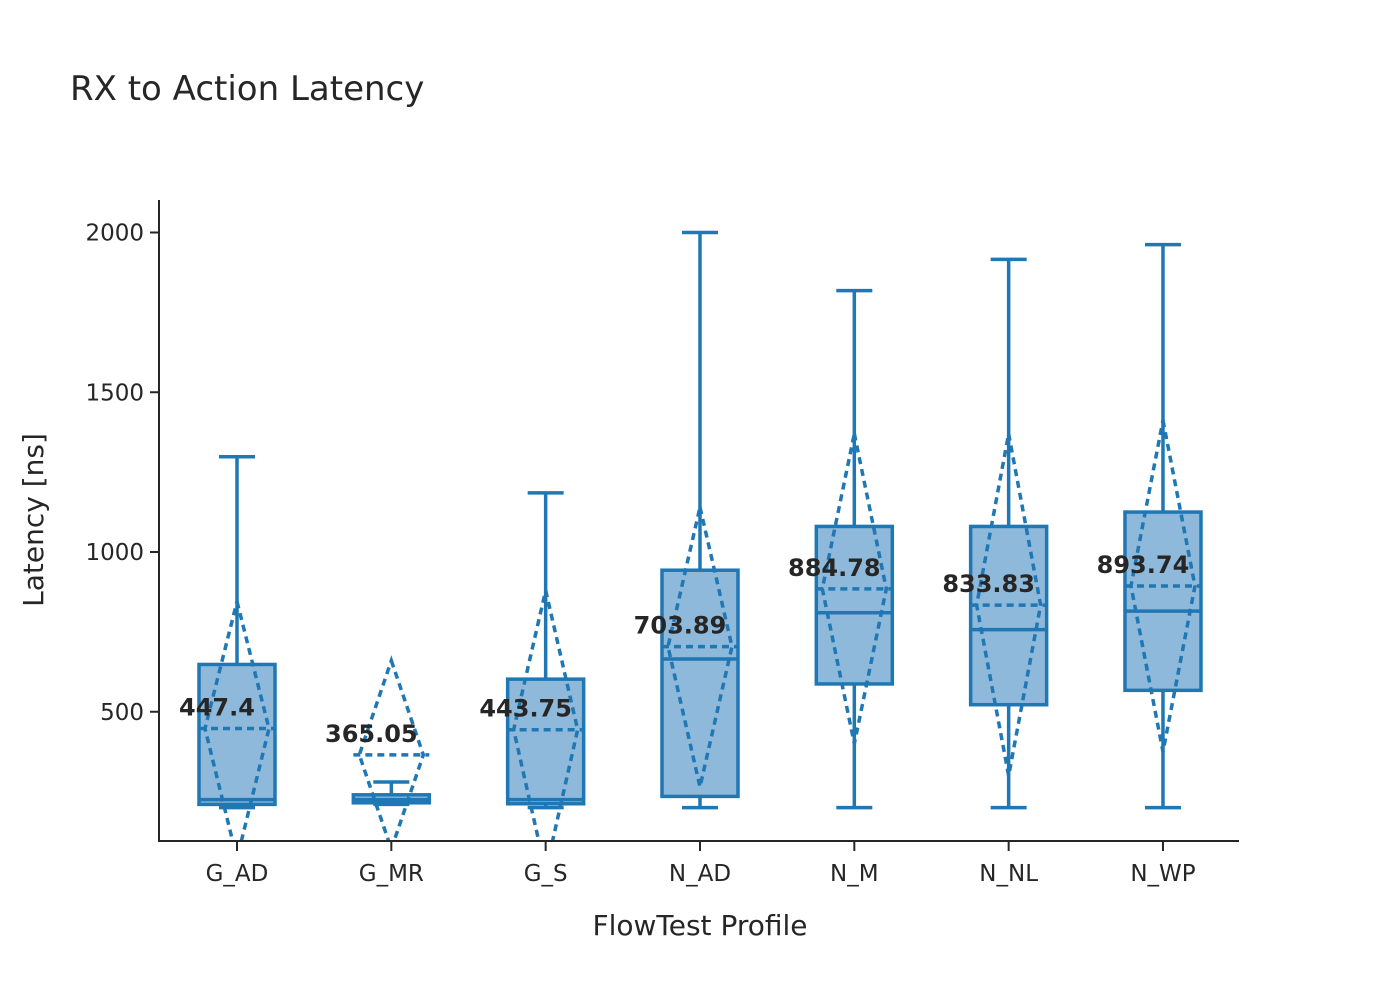  I want to click on x-tick-label: N_WP, so click(1162, 874).